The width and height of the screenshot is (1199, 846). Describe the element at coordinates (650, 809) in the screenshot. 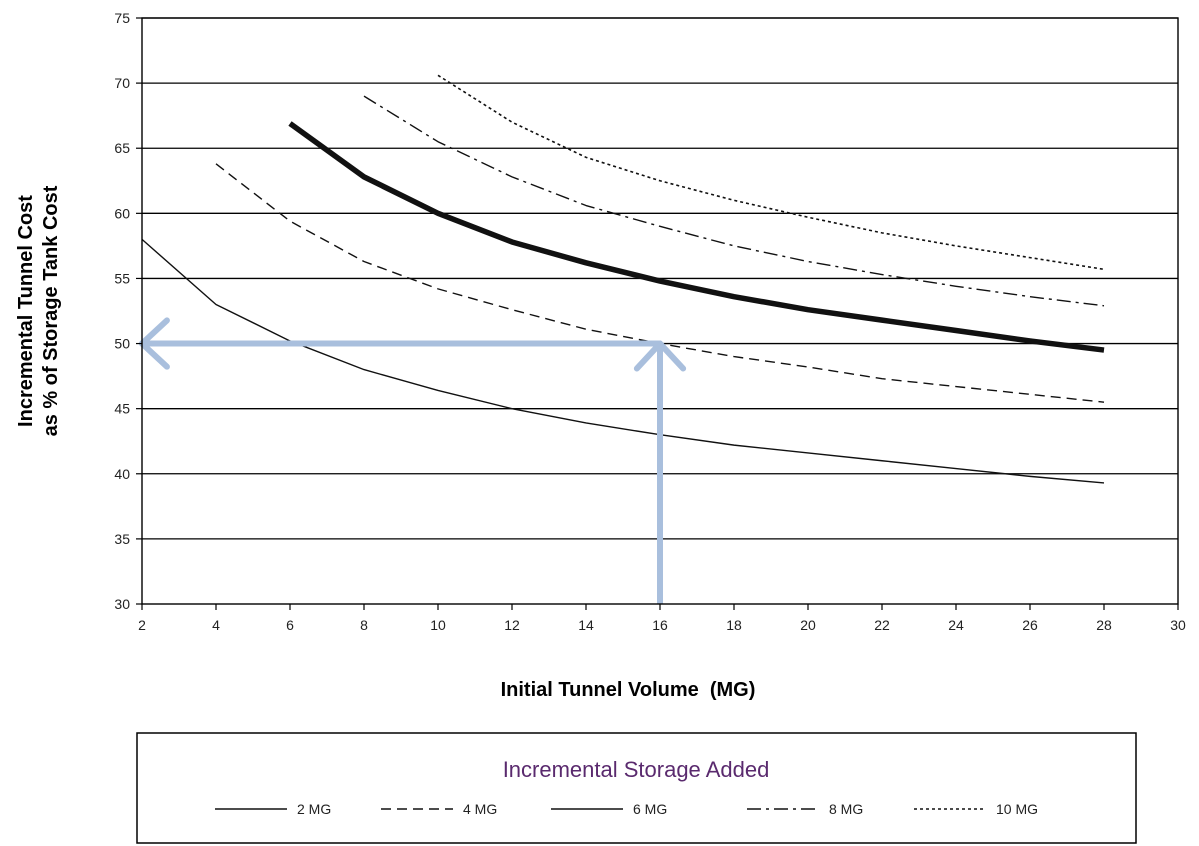

I see `legend-label: 6 MG` at that location.